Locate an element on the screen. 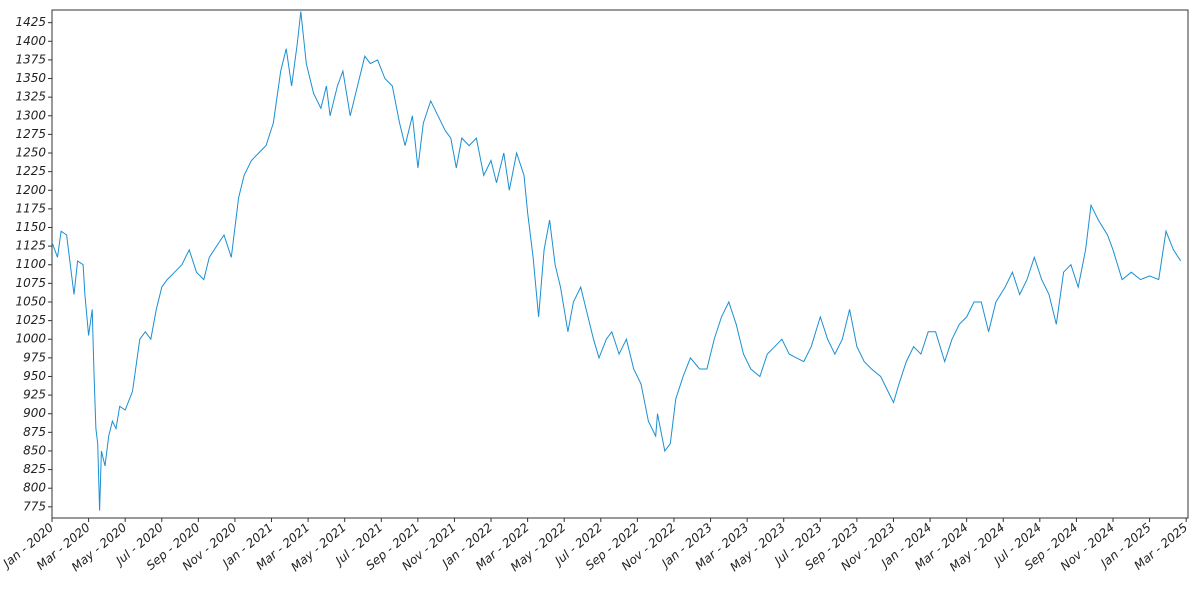 This screenshot has height=600, width=1200. y-tick-label: 1300 is located at coordinates (30, 115).